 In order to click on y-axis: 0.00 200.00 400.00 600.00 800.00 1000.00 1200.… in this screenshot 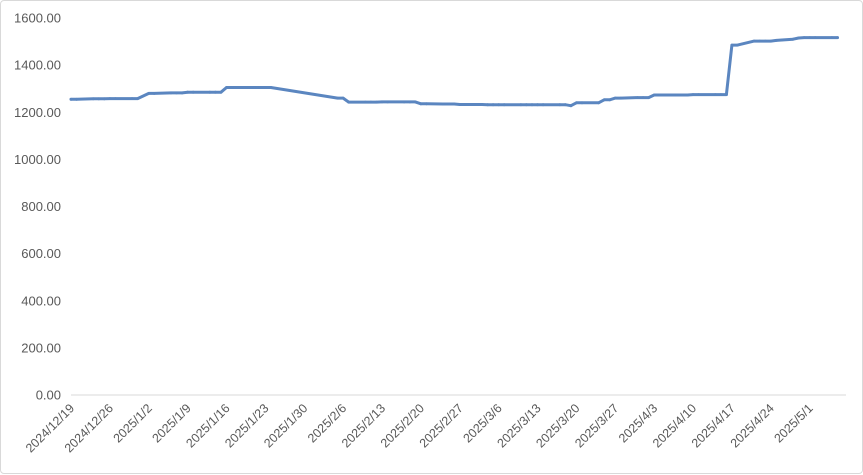, I will do `click(37, 207)`.